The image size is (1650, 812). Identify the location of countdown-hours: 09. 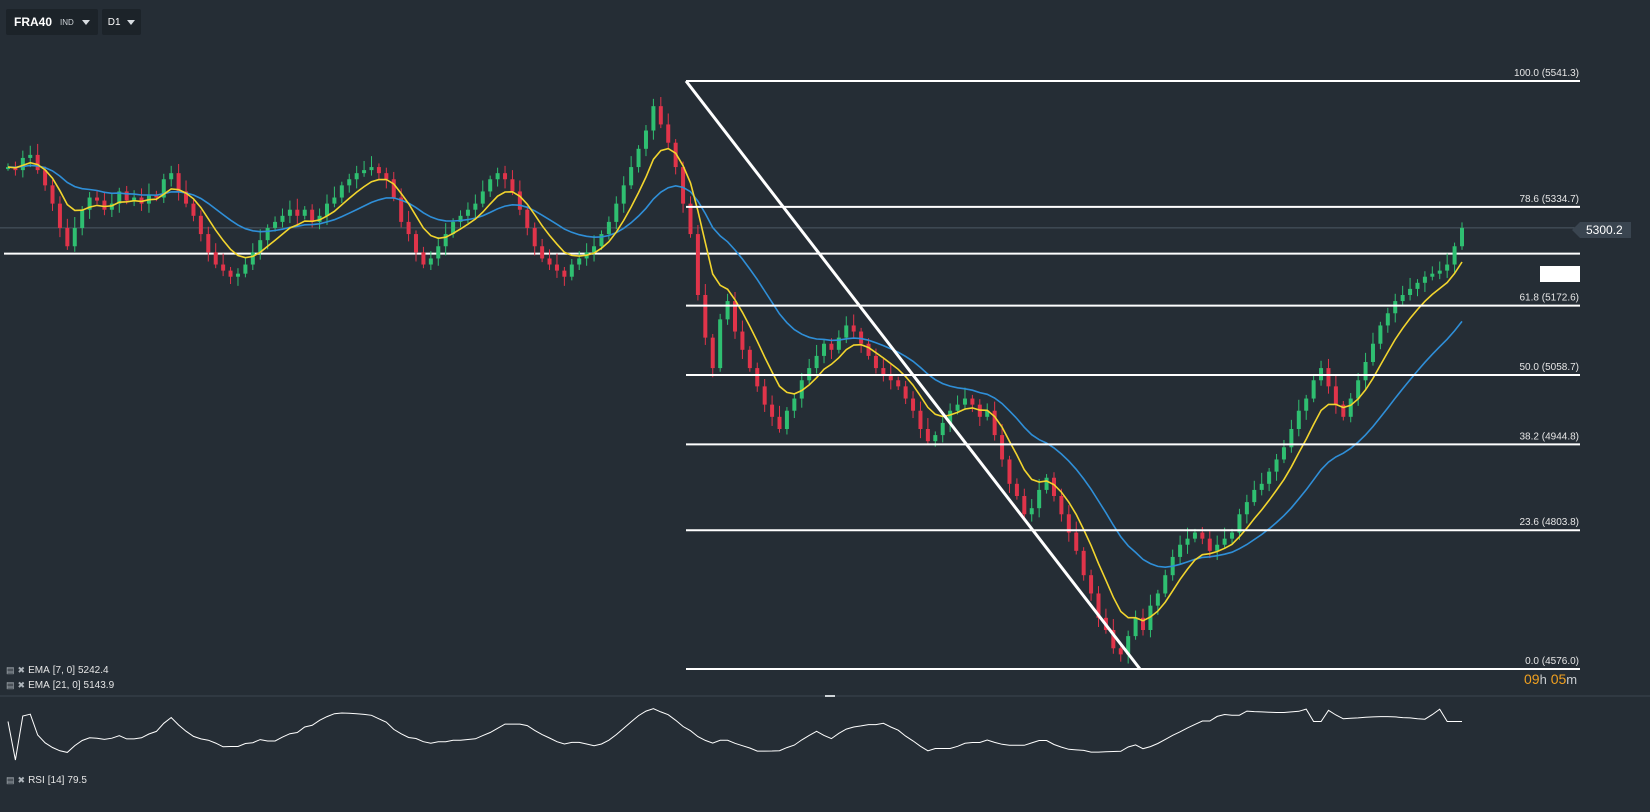
(1532, 679).